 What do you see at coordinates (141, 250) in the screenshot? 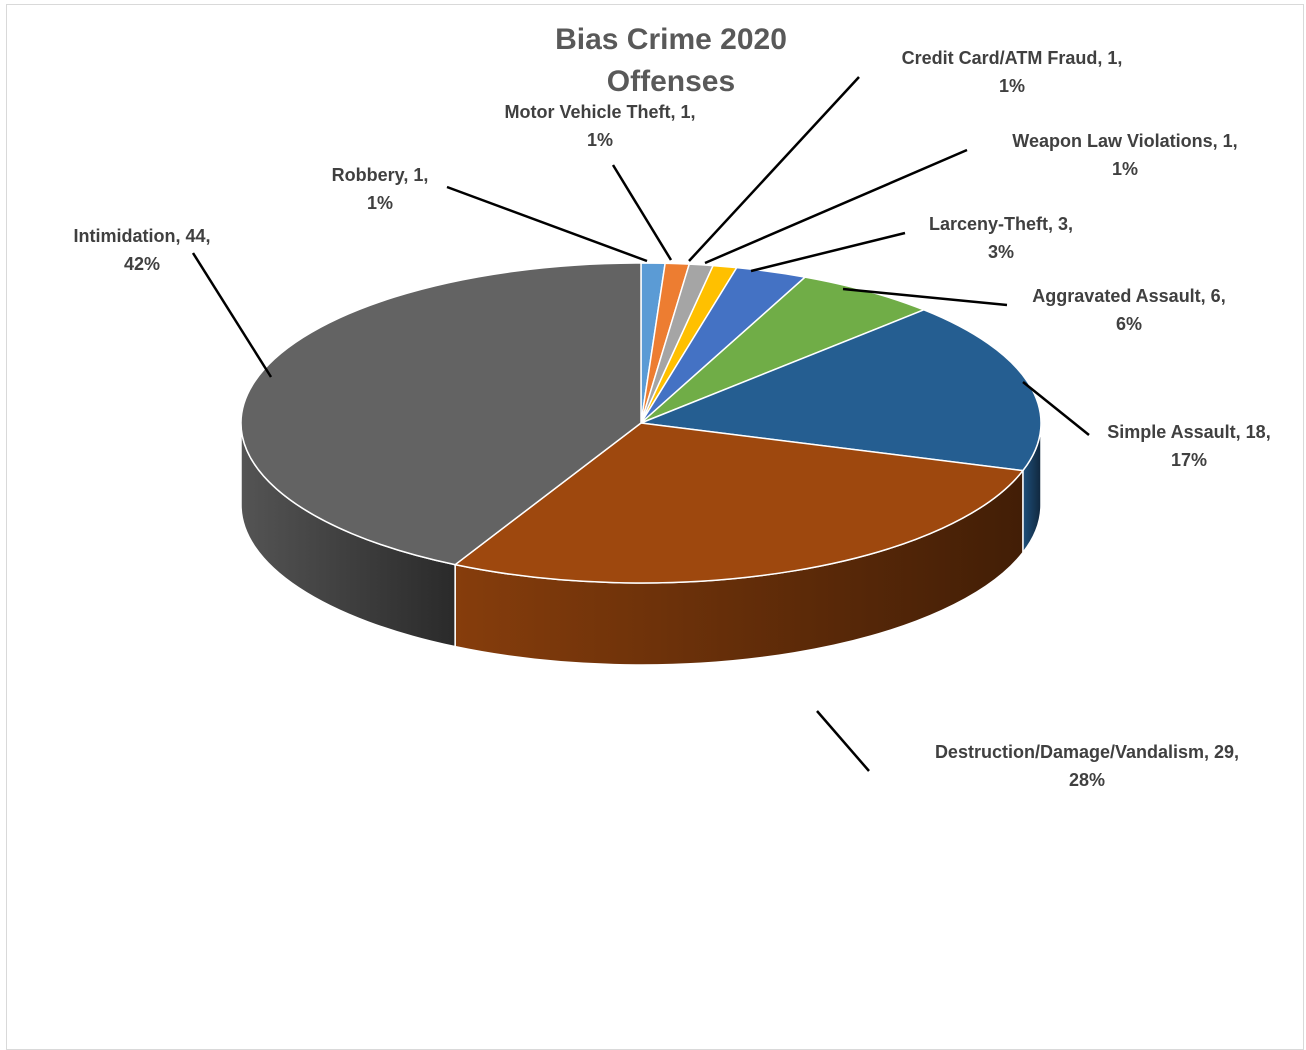
I see `data-label-intimidation: Intimidation, 44, 42%` at bounding box center [141, 250].